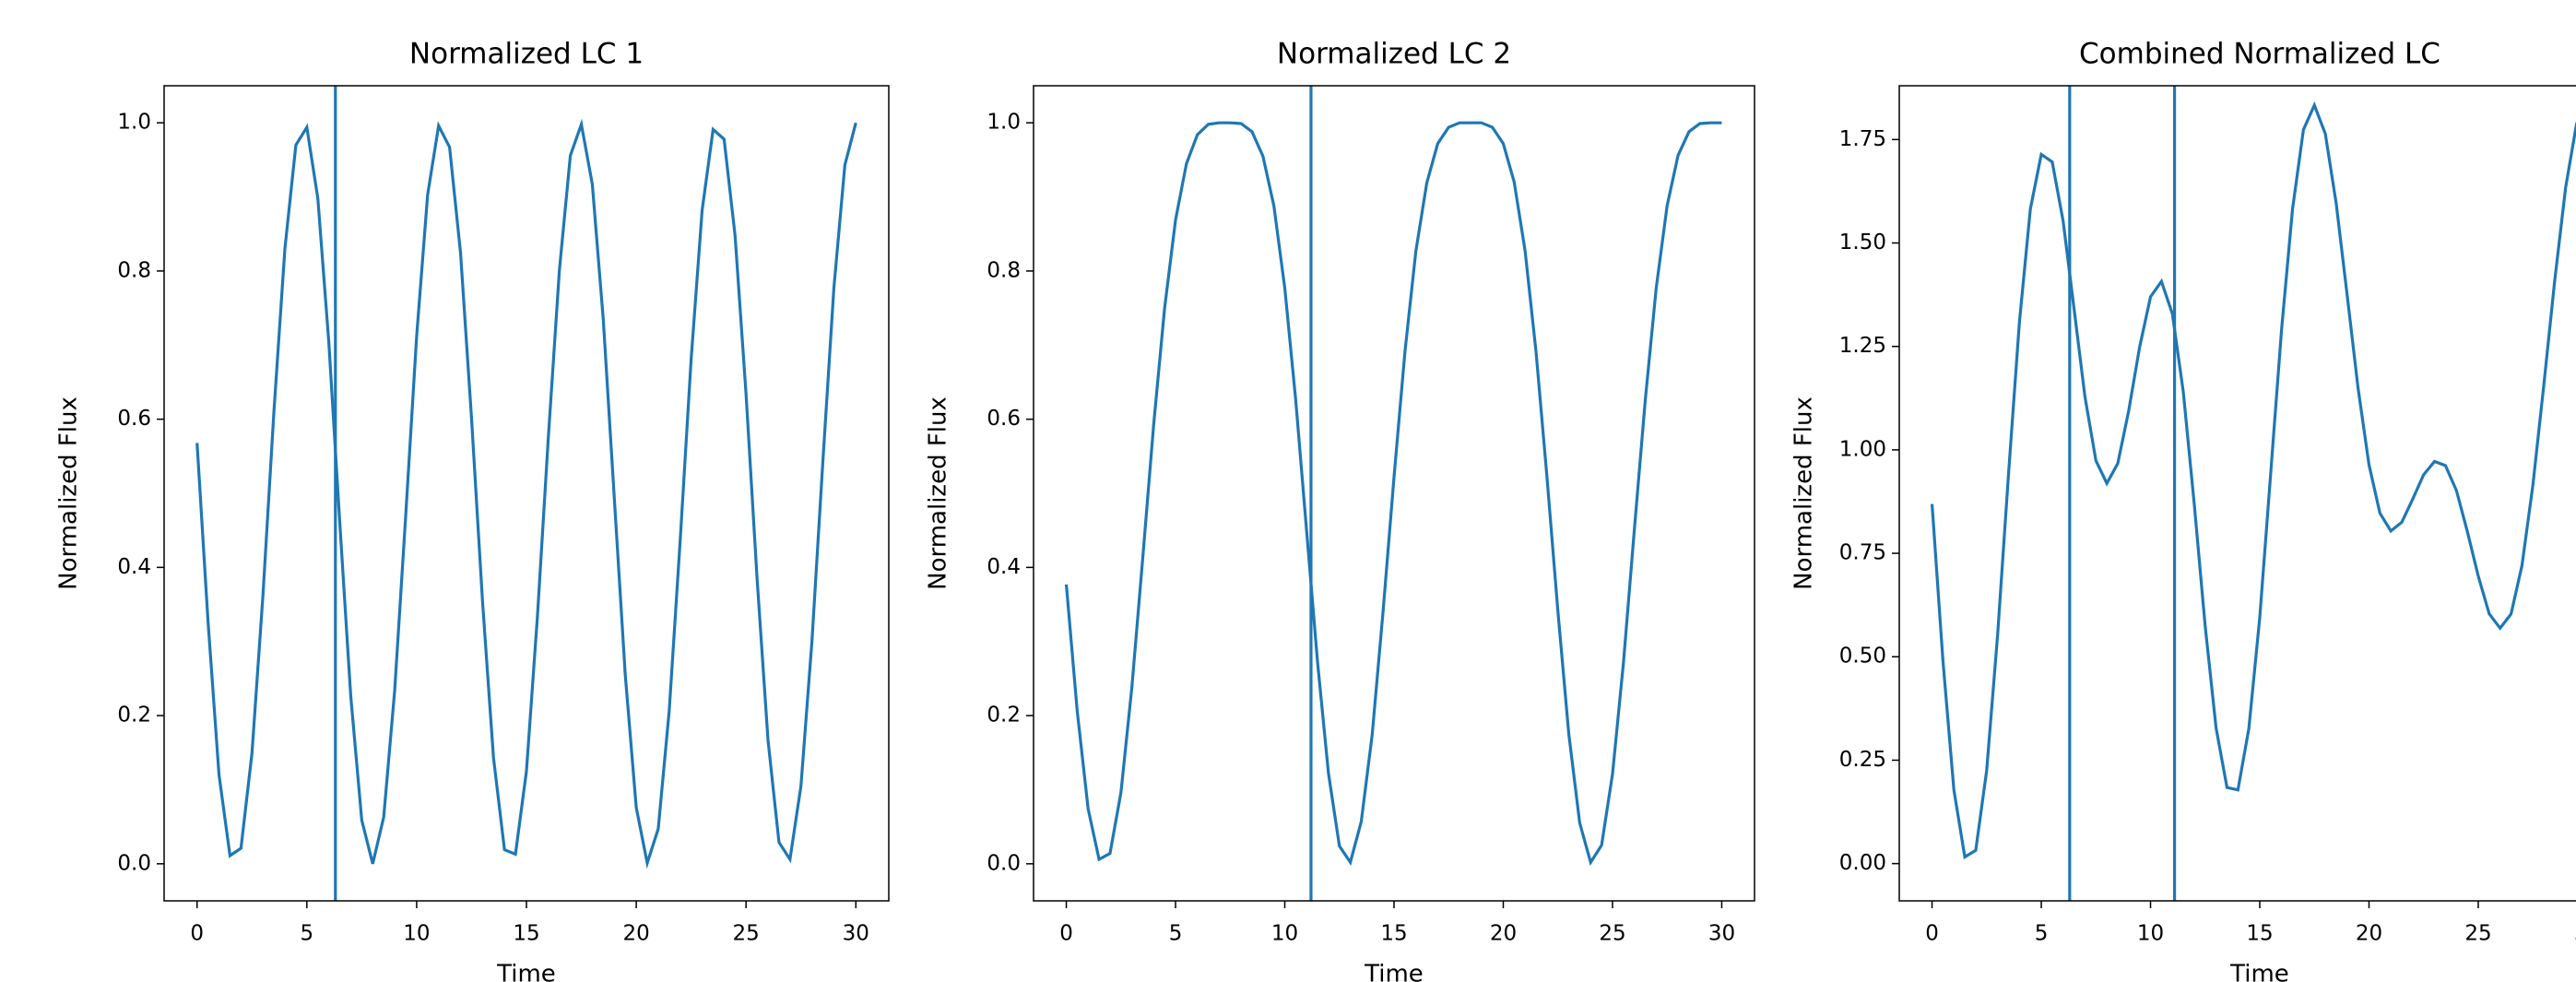 Image resolution: width=2576 pixels, height=982 pixels. What do you see at coordinates (1862, 242) in the screenshot?
I see `y-tick-label: 1.50` at bounding box center [1862, 242].